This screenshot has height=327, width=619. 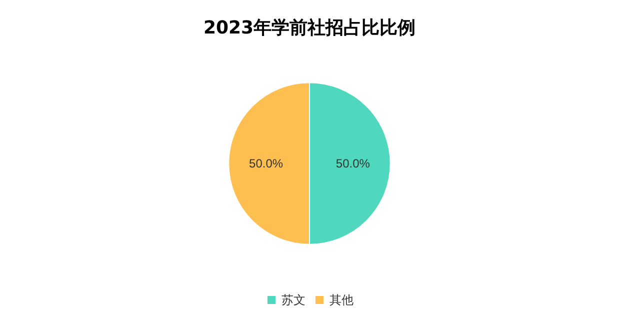 What do you see at coordinates (342, 300) in the screenshot?
I see `legend-label: 其他` at bounding box center [342, 300].